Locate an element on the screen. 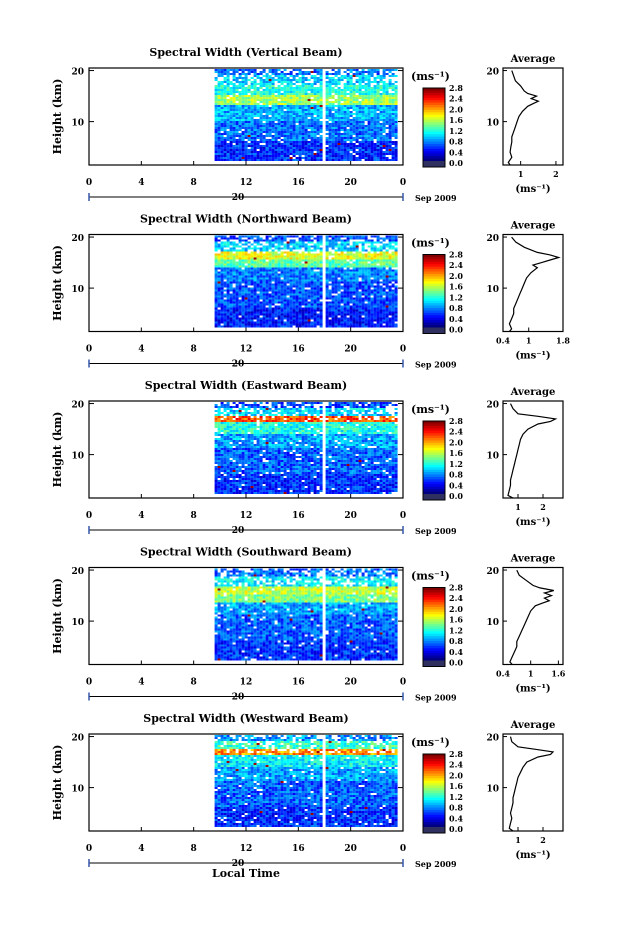  colorbar-segment is located at coordinates (434, 138).